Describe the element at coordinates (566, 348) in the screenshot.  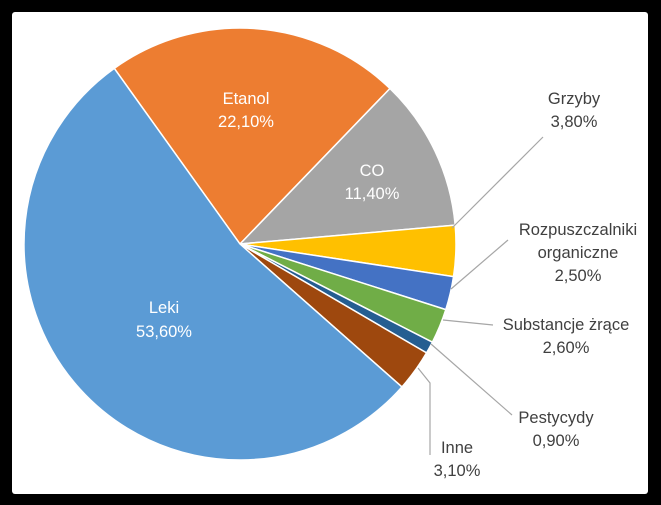
I see `slice-value-substancje: 2,60%` at that location.